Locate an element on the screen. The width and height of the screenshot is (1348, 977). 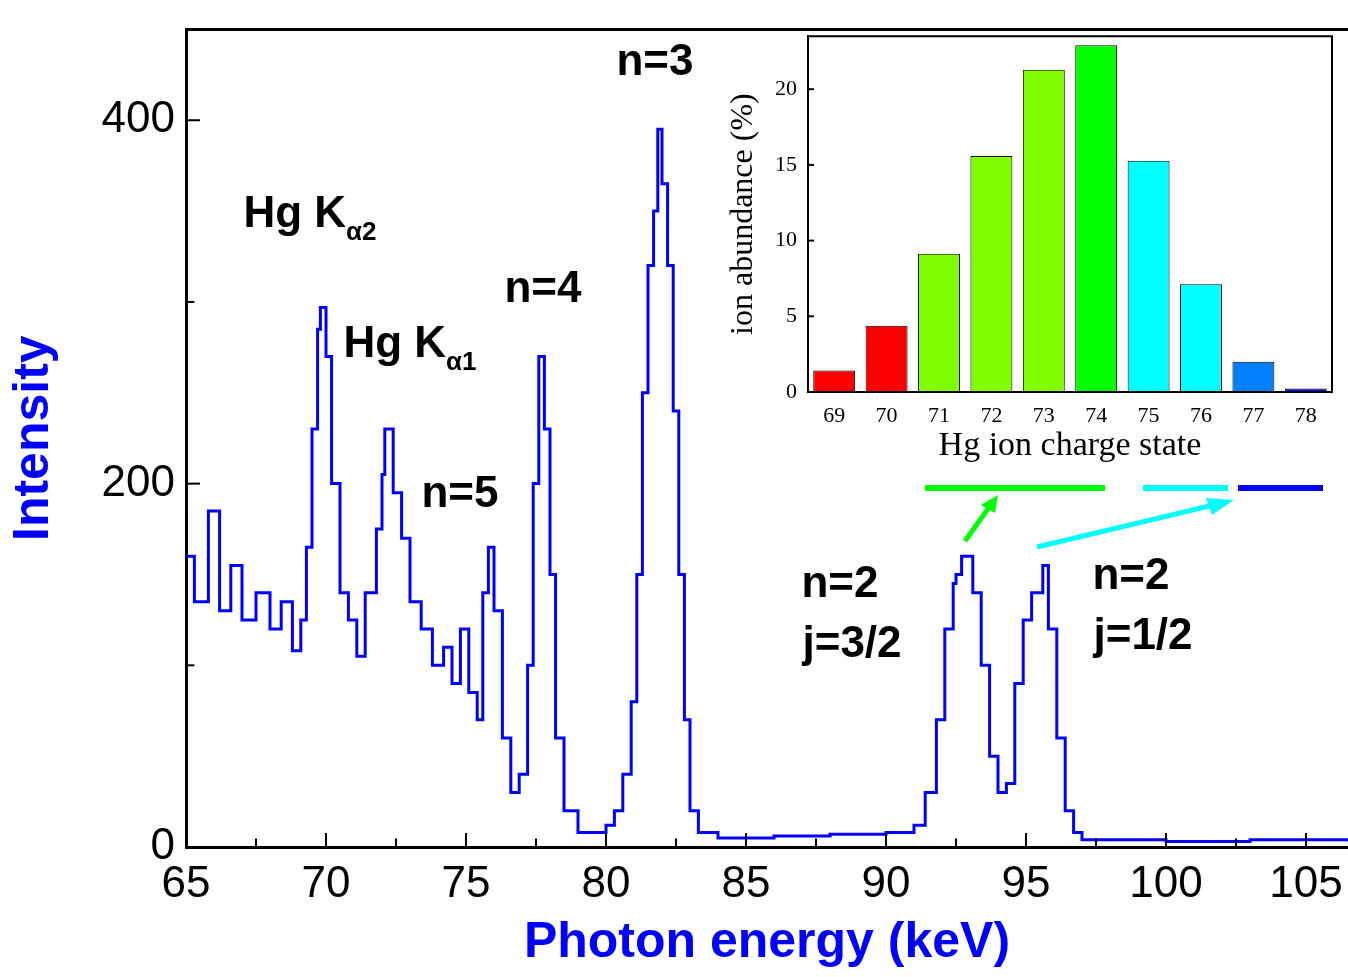
x-axis-title: Photon energy (keV) is located at coordinates (767, 939).